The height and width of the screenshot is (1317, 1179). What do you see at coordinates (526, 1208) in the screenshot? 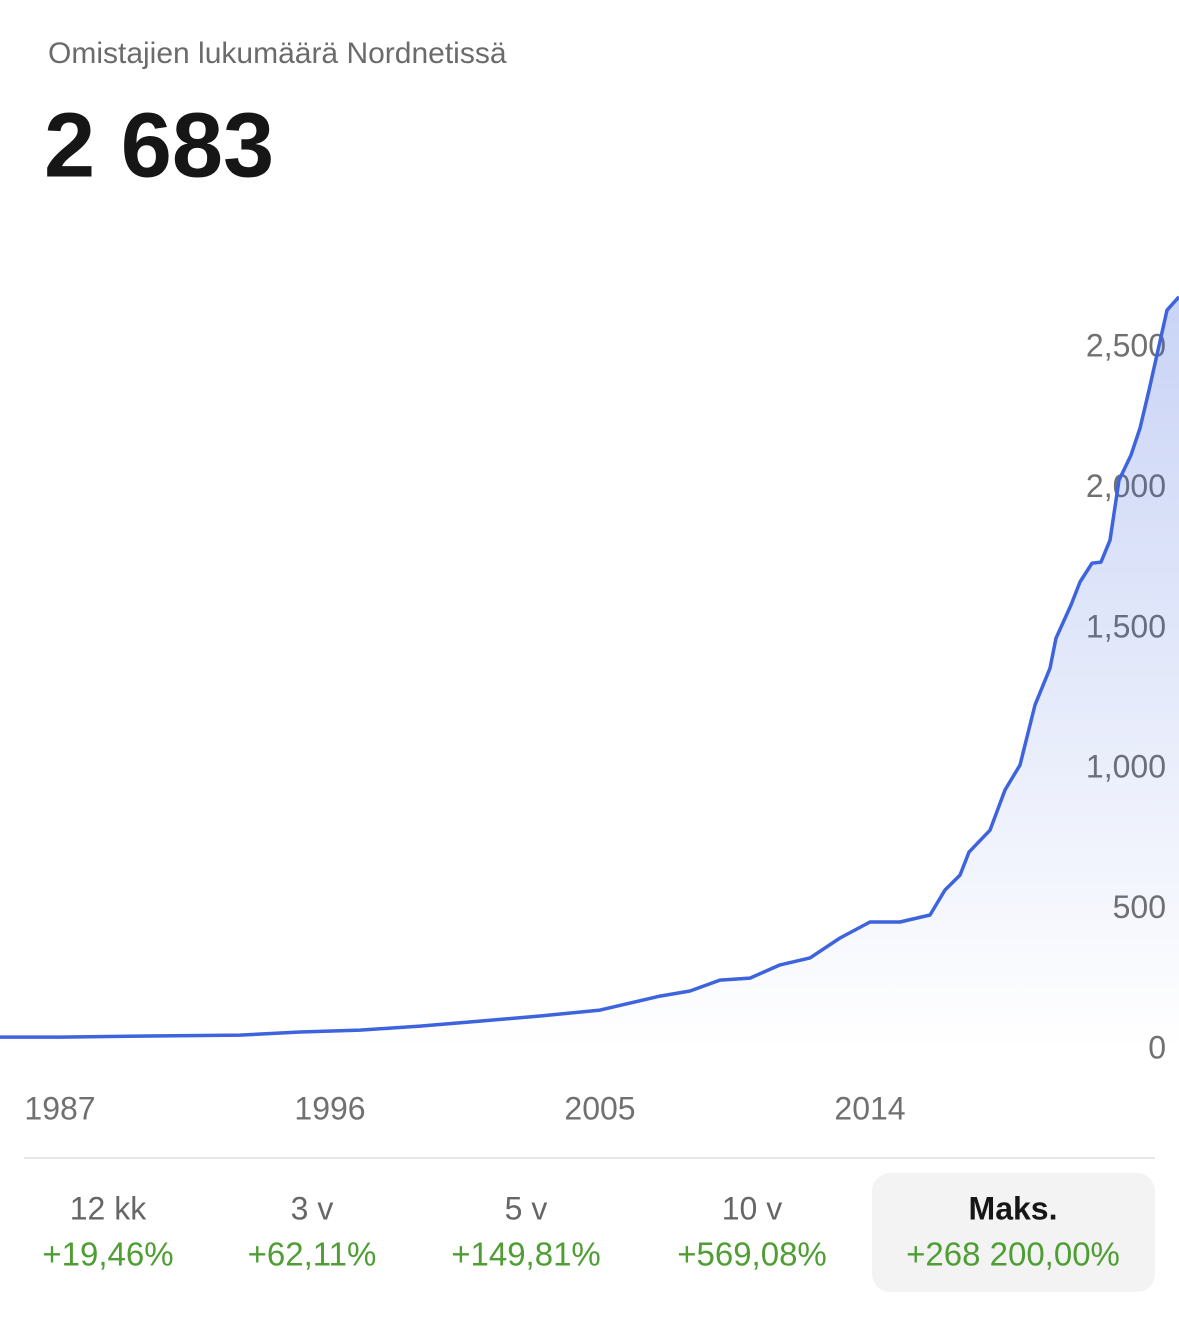
I see `period-label: 5 v` at bounding box center [526, 1208].